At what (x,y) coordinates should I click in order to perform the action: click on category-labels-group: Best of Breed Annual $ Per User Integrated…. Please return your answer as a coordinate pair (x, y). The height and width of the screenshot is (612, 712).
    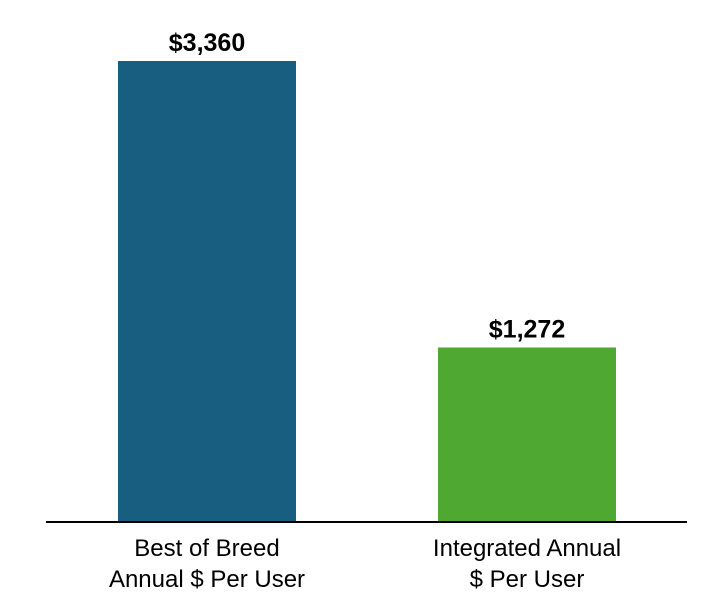
    Looking at the image, I should click on (365, 564).